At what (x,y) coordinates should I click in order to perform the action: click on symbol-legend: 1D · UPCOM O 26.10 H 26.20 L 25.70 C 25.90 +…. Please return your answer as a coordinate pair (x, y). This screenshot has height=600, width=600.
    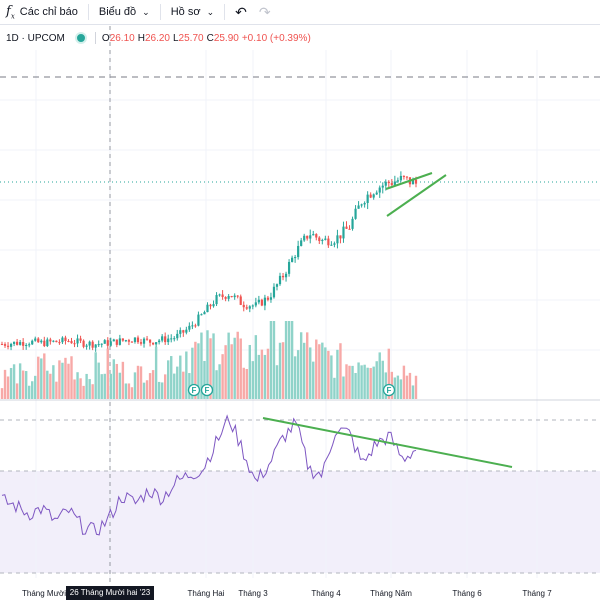
    Looking at the image, I should click on (159, 38).